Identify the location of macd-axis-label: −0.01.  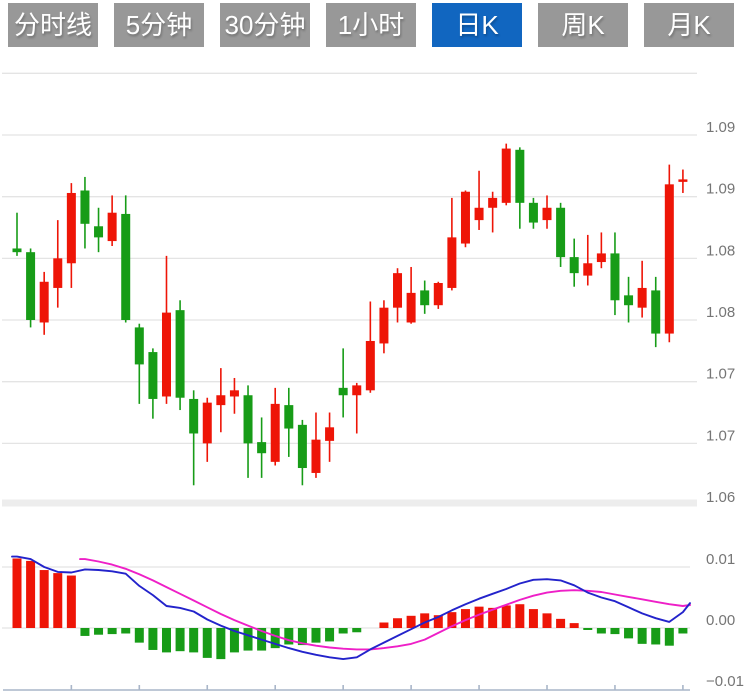
(725, 681).